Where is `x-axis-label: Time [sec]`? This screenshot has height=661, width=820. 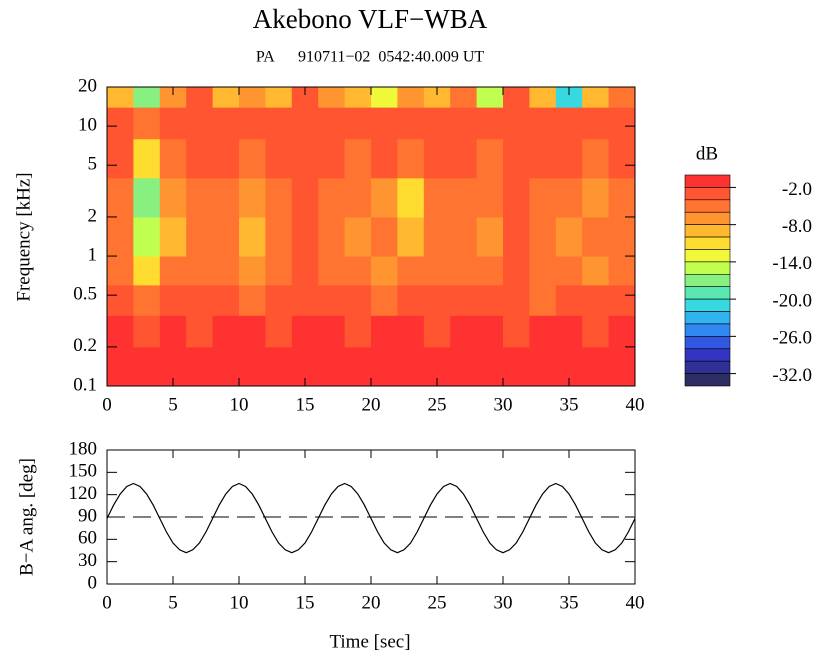 x-axis-label: Time [sec] is located at coordinates (369, 641).